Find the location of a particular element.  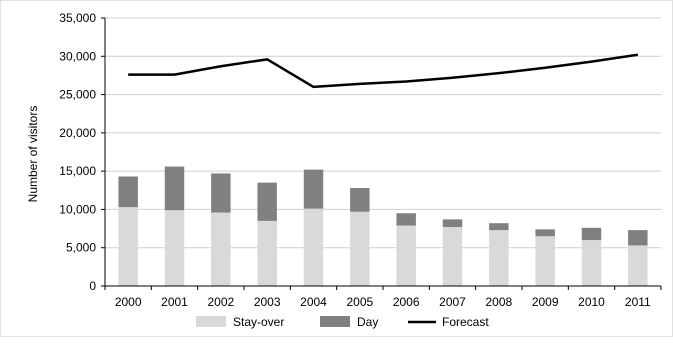

x-tick-label: 2003 is located at coordinates (267, 302).